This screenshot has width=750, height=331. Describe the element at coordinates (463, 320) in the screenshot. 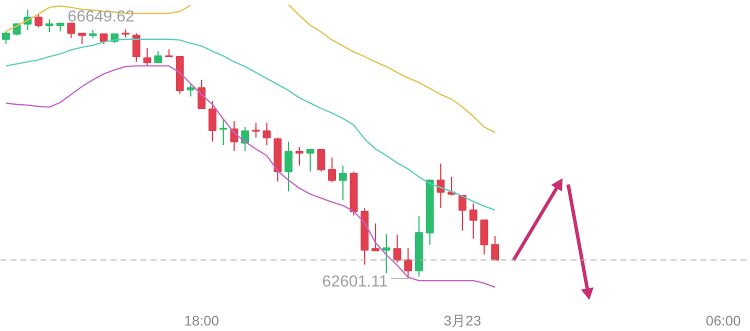

I see `x-tick-label: 3月23` at that location.